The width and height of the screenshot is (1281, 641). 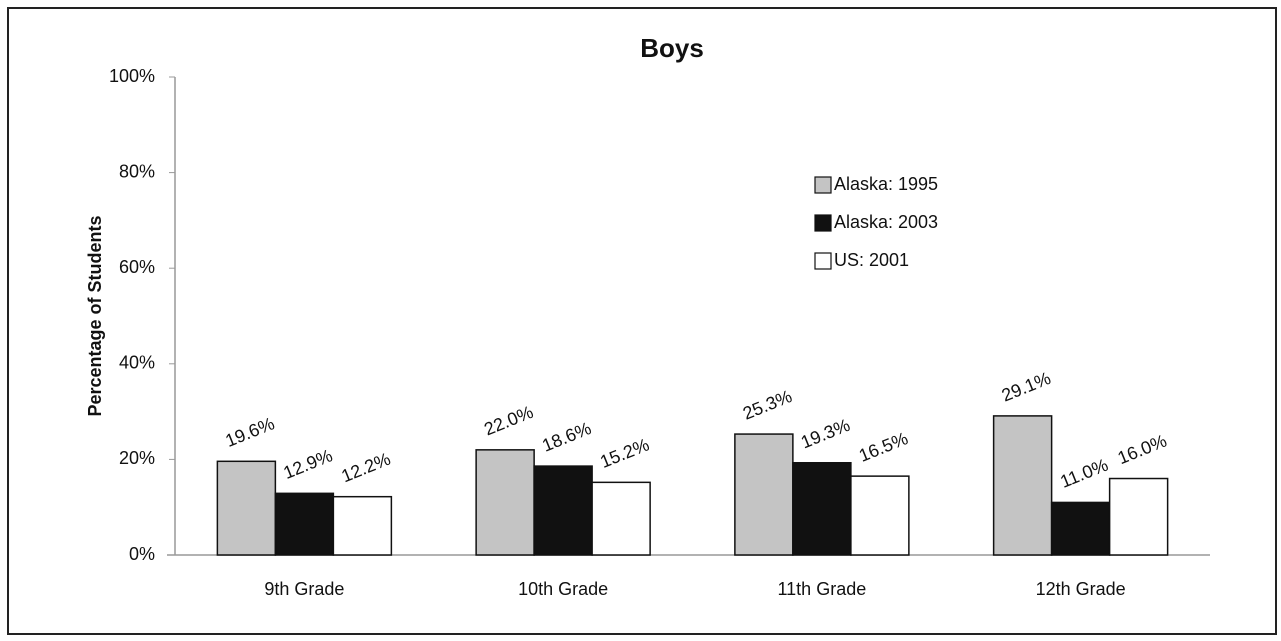 I want to click on value-label: 15.2%, so click(x=624, y=453).